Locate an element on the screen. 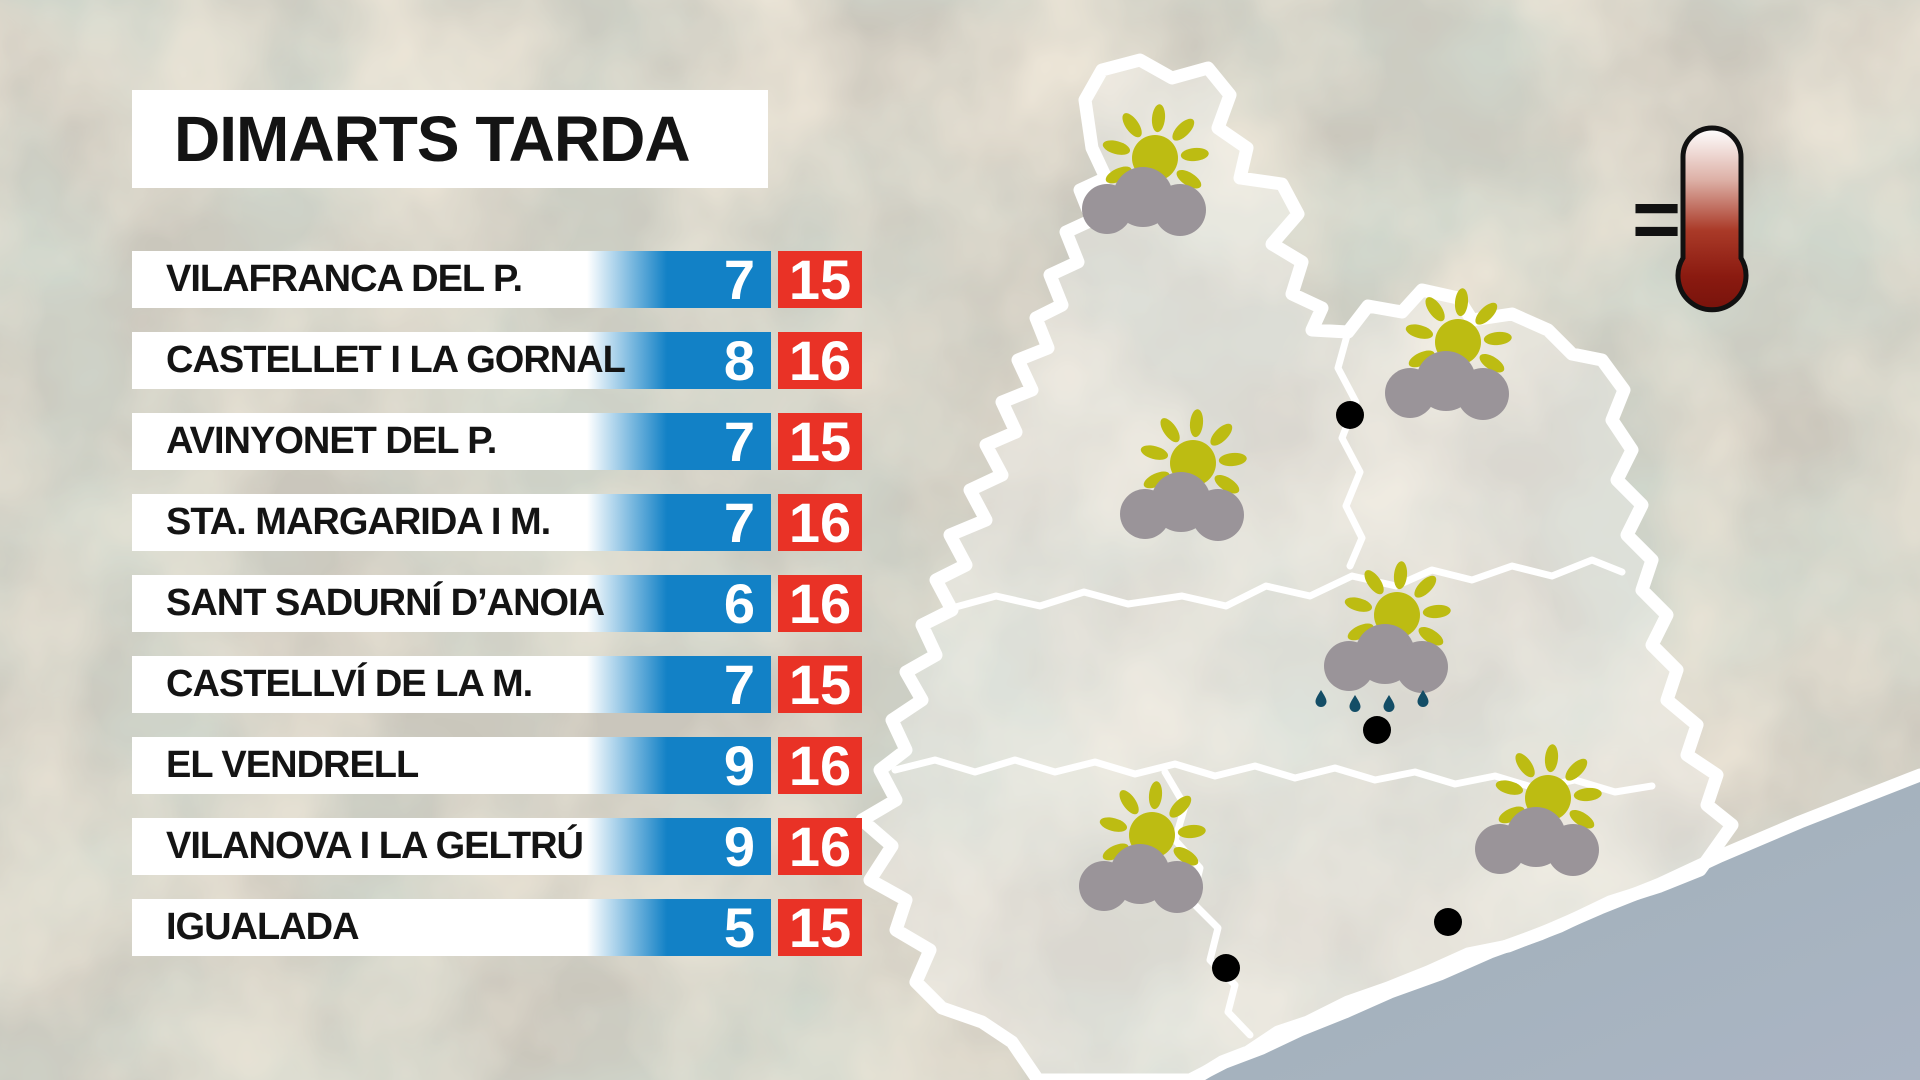  town-label: IGUALADA is located at coordinates (263, 927).